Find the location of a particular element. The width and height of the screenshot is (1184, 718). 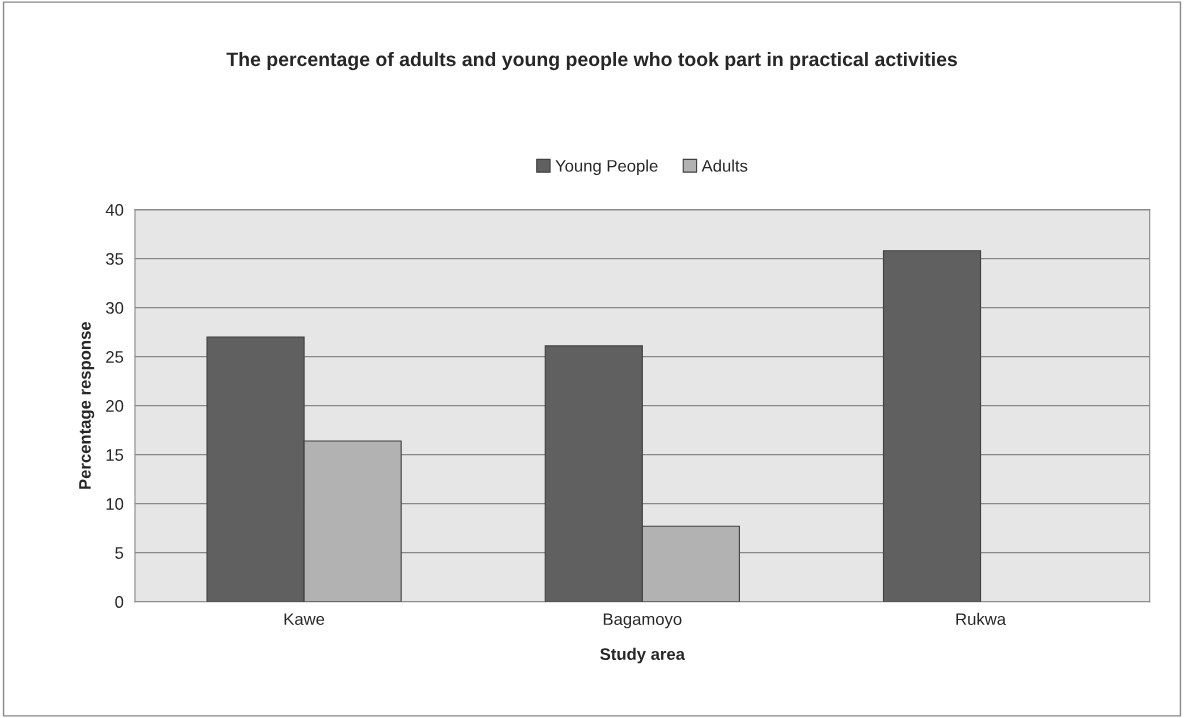

legend-label: Adults is located at coordinates (724, 165).